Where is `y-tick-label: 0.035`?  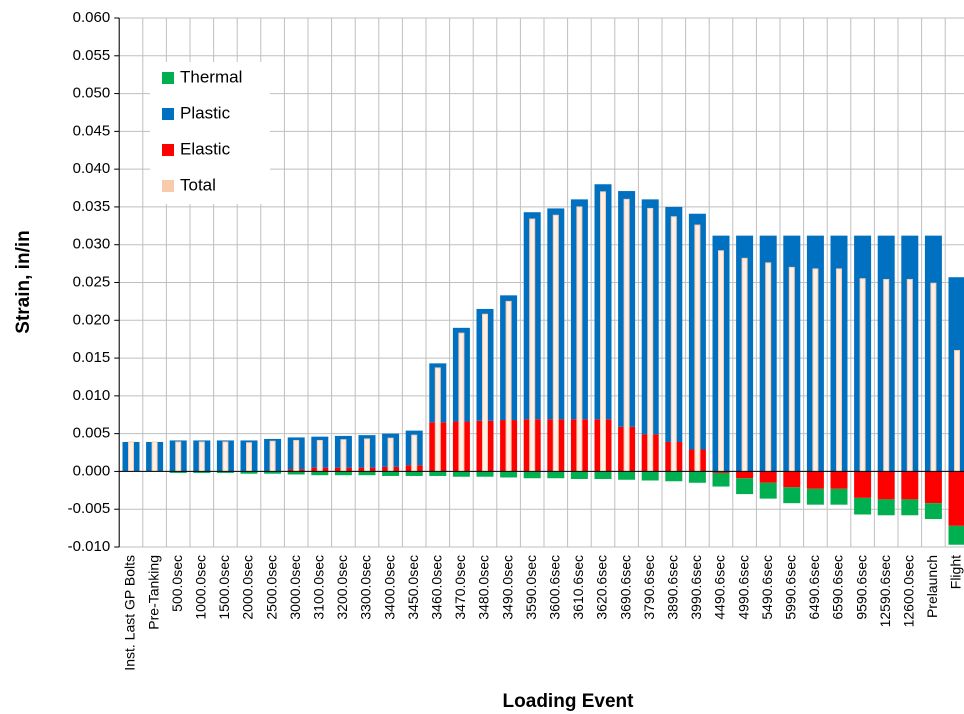
y-tick-label: 0.035 is located at coordinates (92, 206).